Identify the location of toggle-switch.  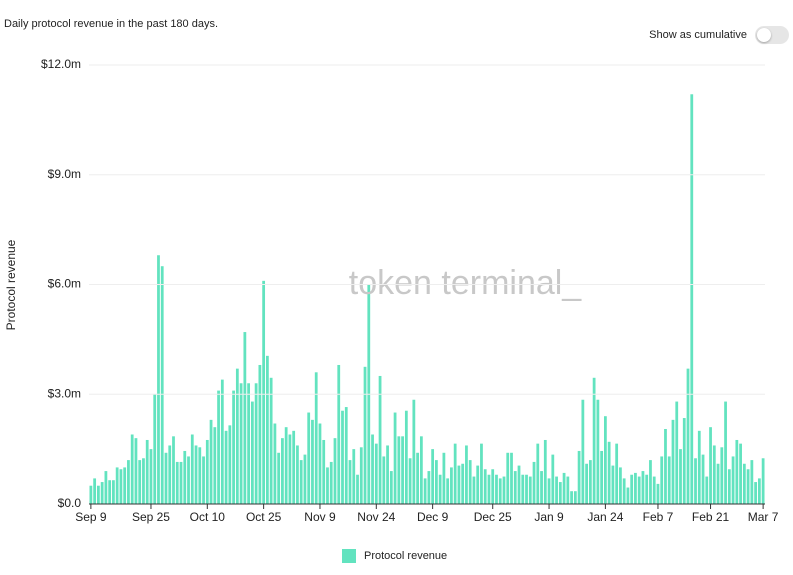
(772, 35).